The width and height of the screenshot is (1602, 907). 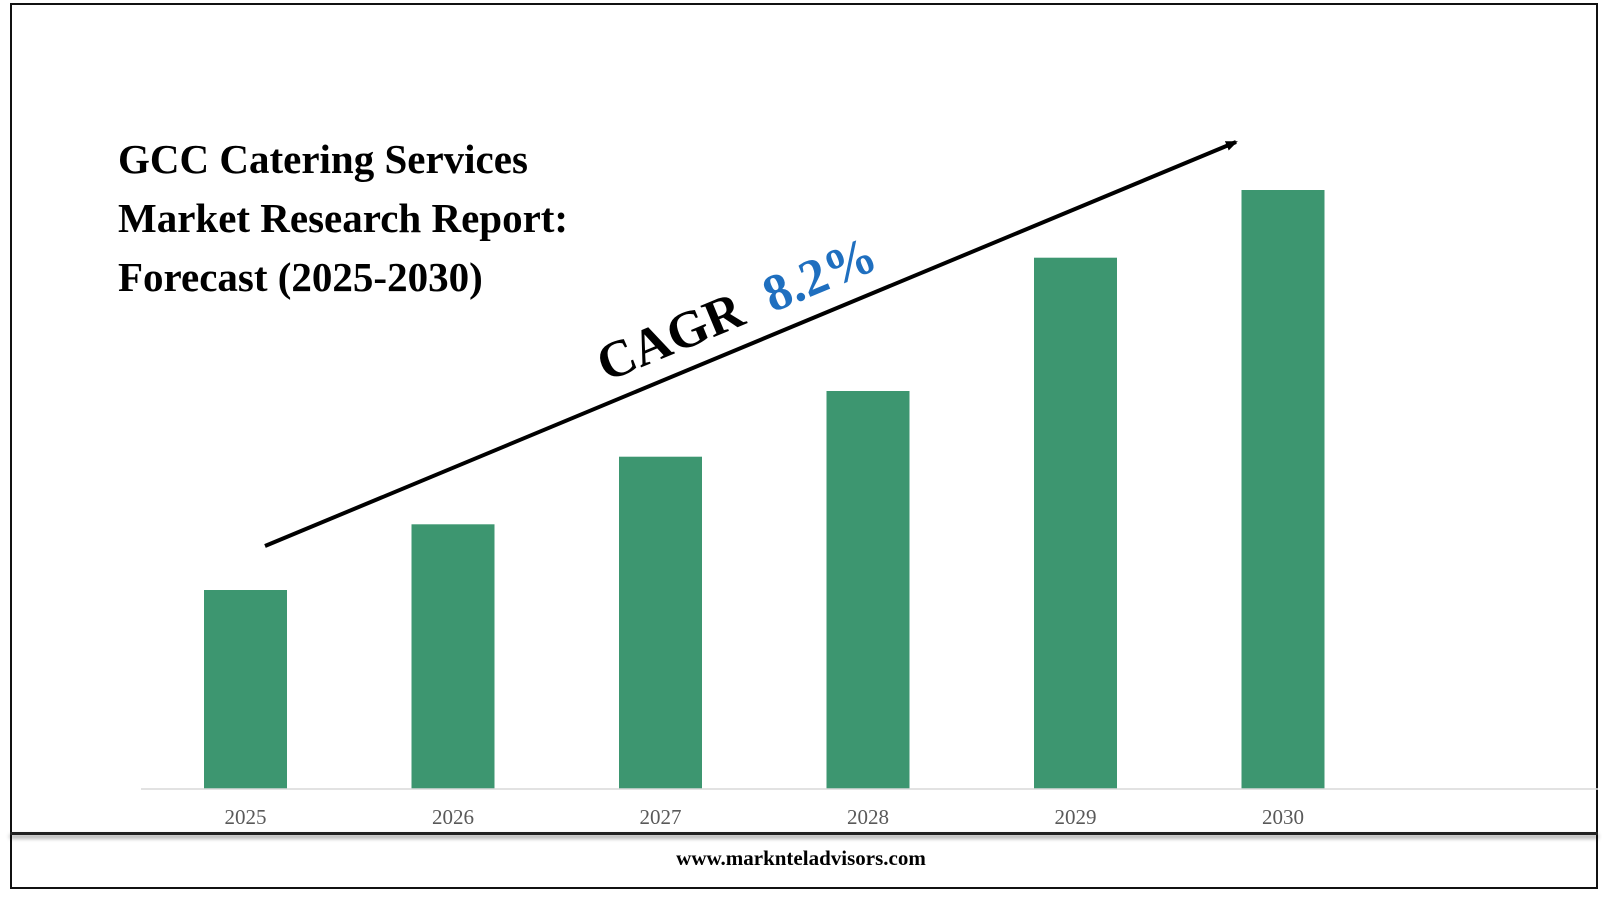 What do you see at coordinates (868, 817) in the screenshot?
I see `x-tick-label-2028: 2028` at bounding box center [868, 817].